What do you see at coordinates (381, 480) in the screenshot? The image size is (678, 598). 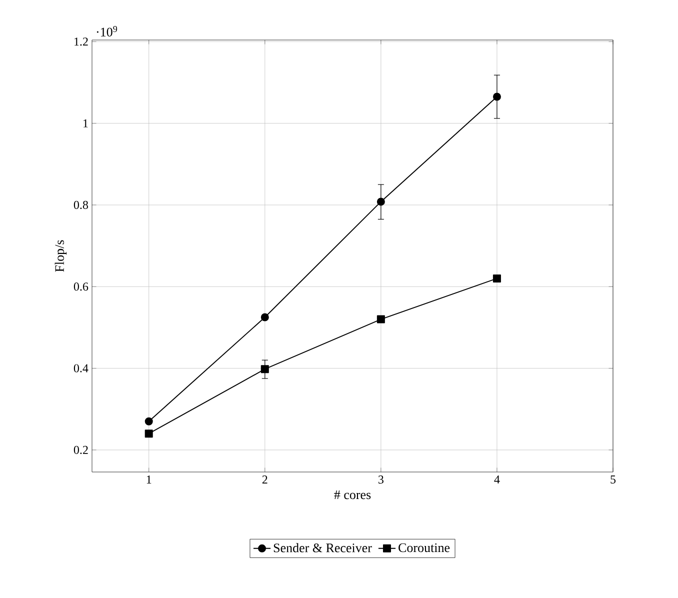 I see `x-tick-label: 3` at bounding box center [381, 480].